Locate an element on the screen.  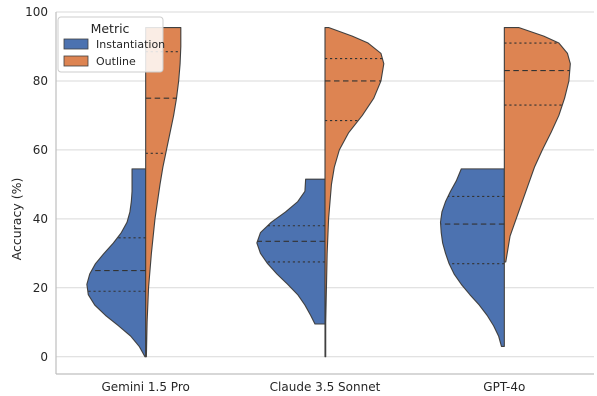
x-tick-label-0: Gemini 1.5 Pro is located at coordinates (145, 387).